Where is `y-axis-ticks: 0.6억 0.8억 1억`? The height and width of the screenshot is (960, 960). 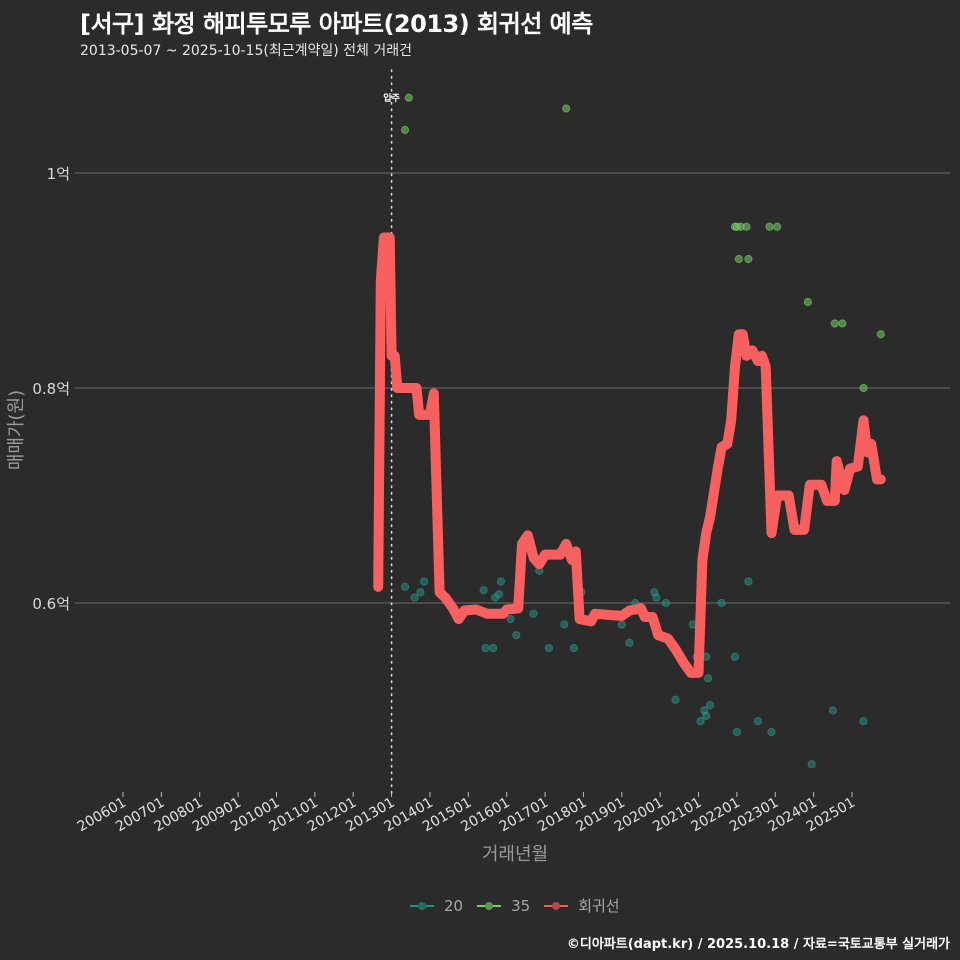 y-axis-ticks: 0.6억 0.8억 1억 is located at coordinates (51, 389).